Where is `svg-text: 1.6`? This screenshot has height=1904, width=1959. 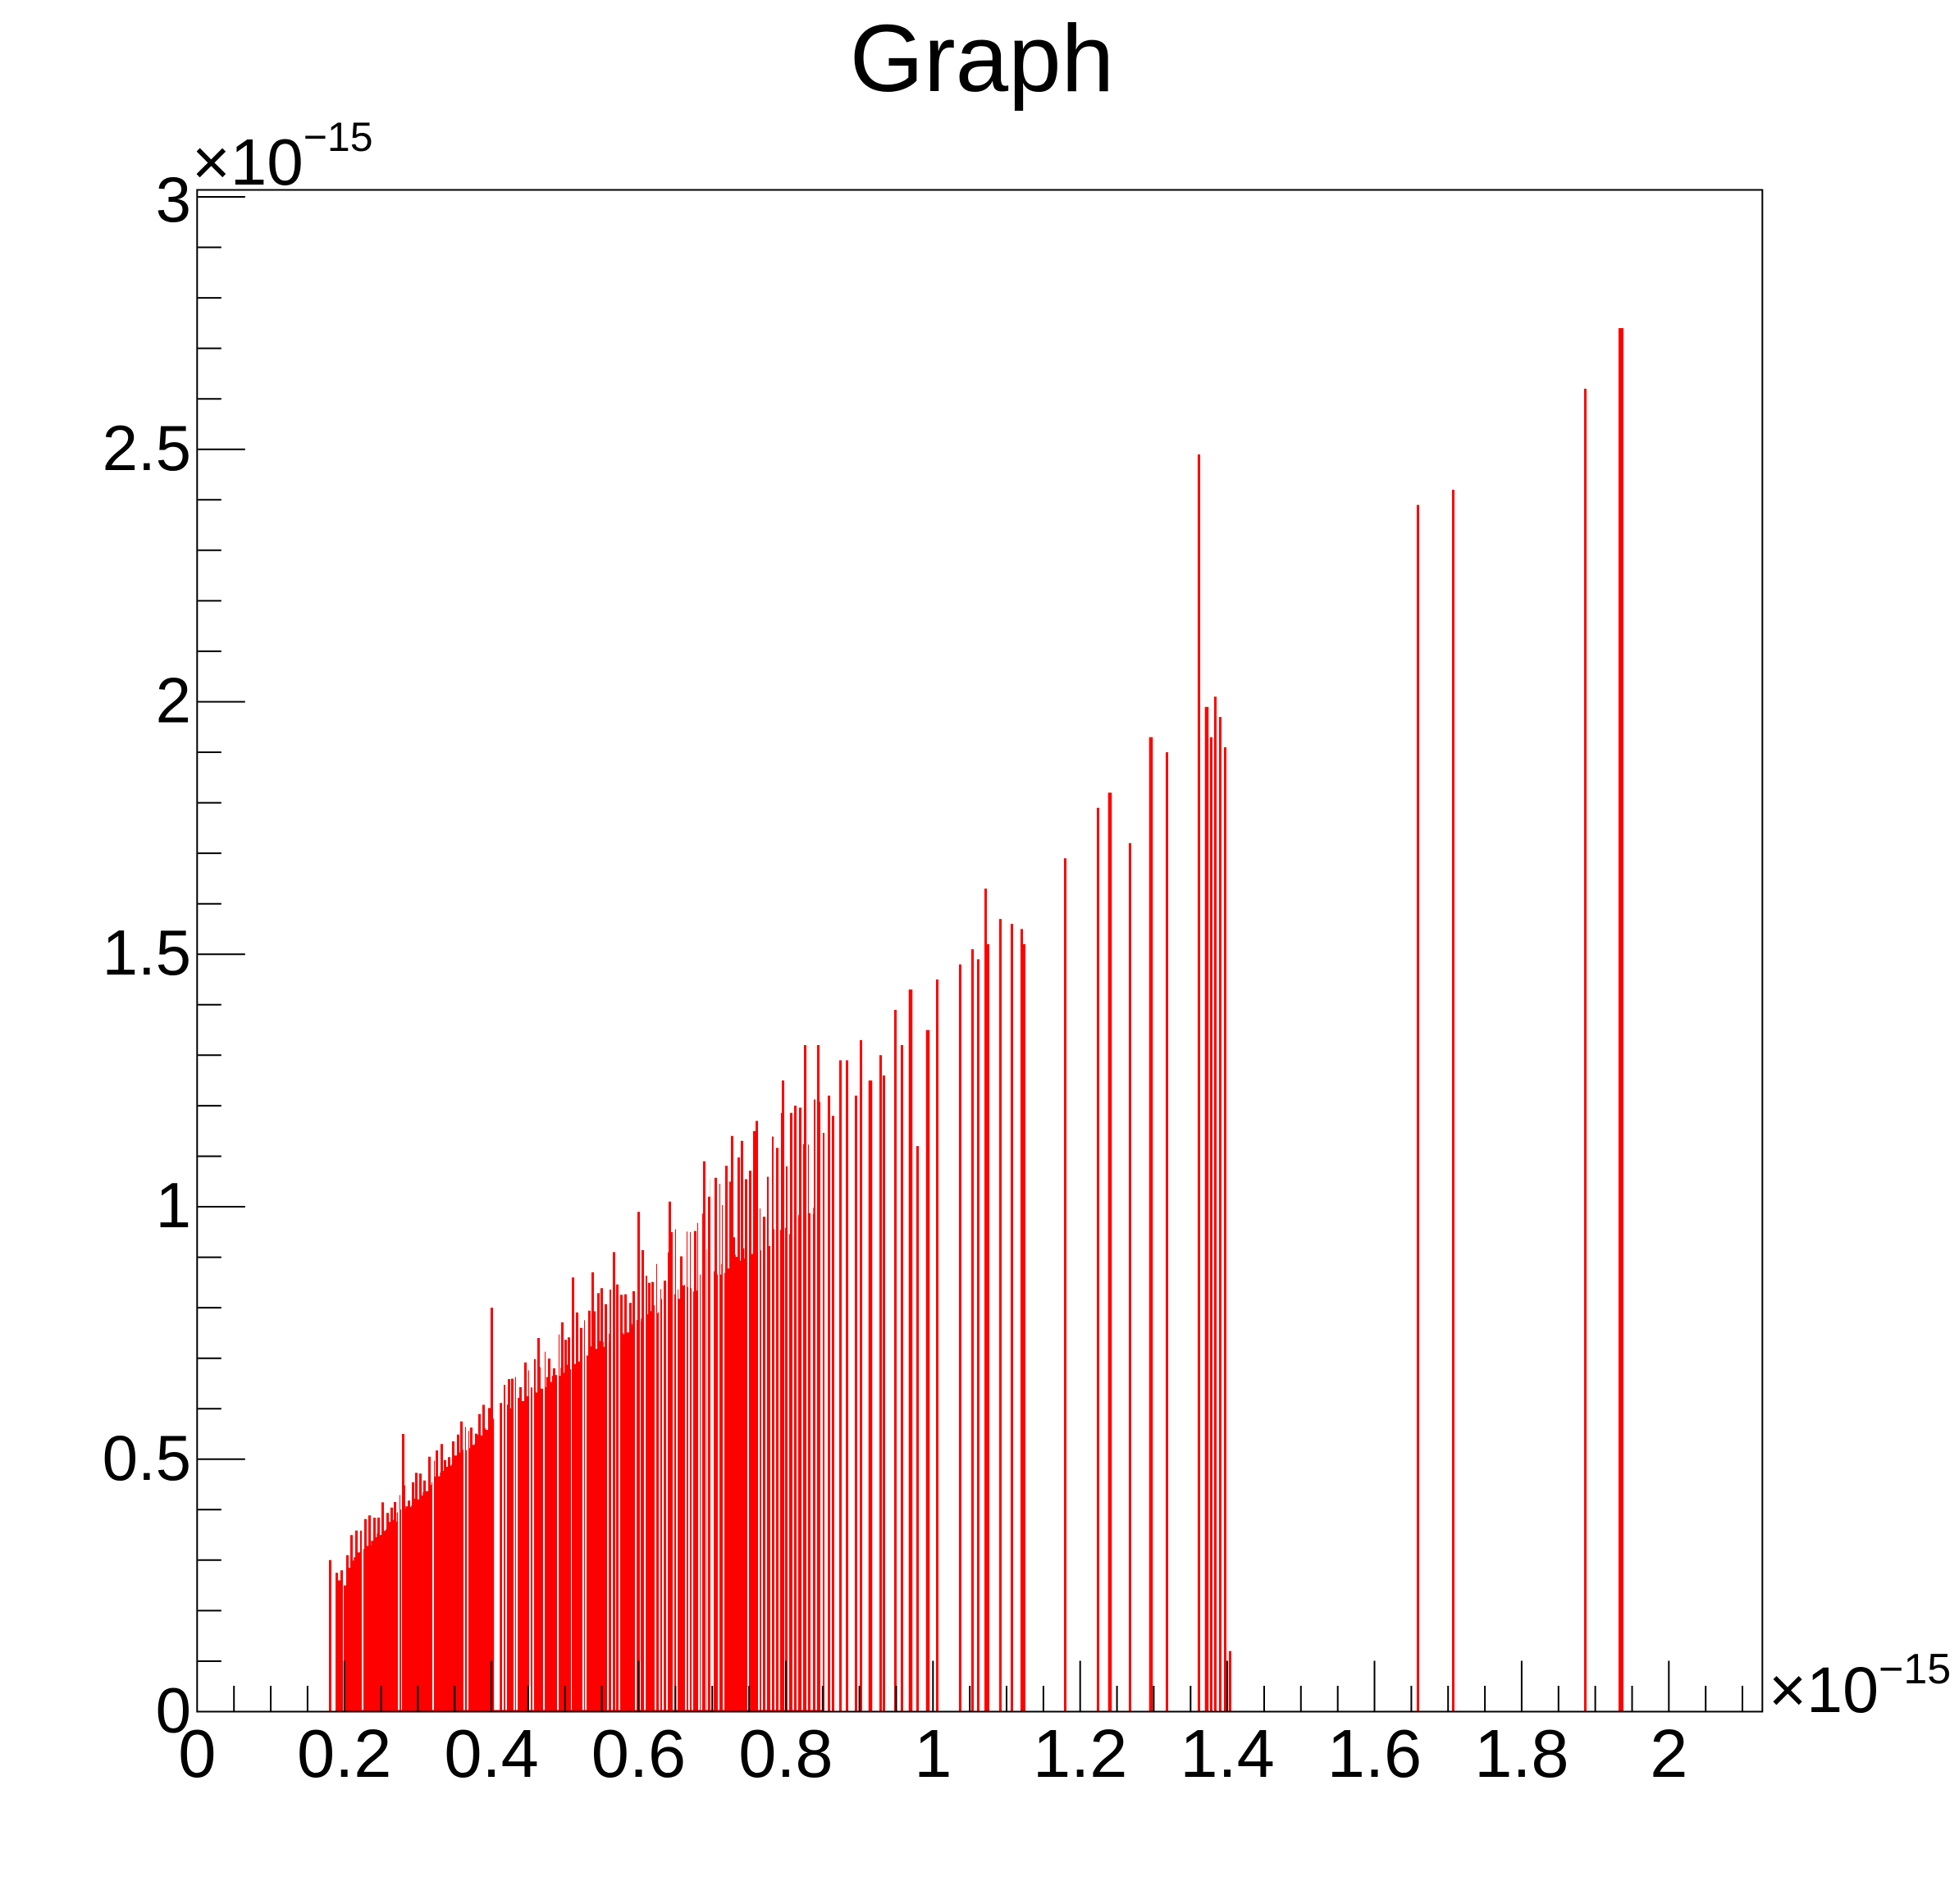 svg-text: 1.6 is located at coordinates (1374, 1754).